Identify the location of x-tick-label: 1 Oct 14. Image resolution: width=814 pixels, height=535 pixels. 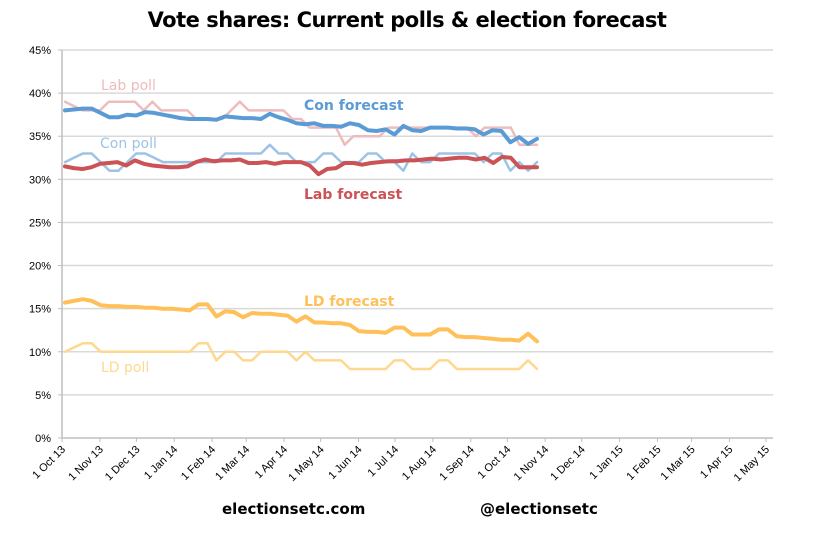
(495, 463).